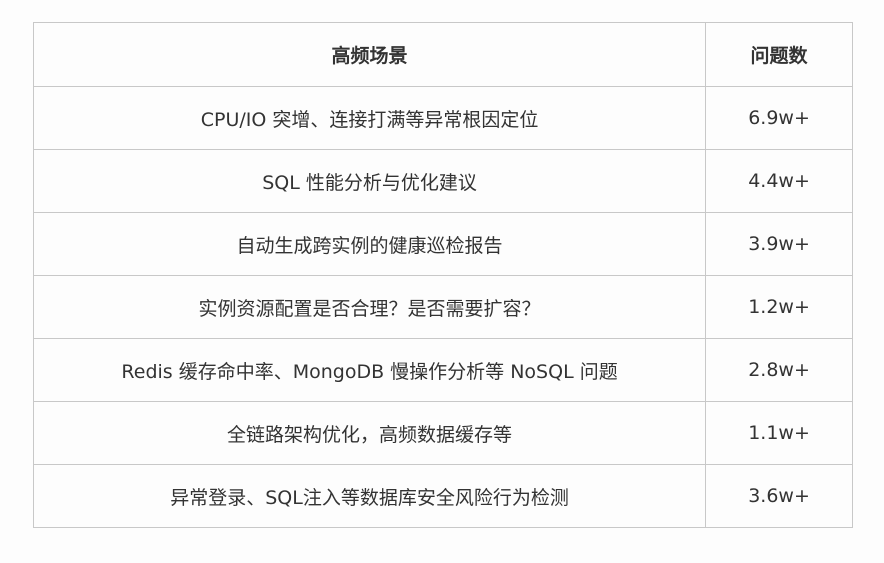 The width and height of the screenshot is (884, 563). I want to click on scenario-cell: 全链路架构优化，高频数据缓存等, so click(369, 433).